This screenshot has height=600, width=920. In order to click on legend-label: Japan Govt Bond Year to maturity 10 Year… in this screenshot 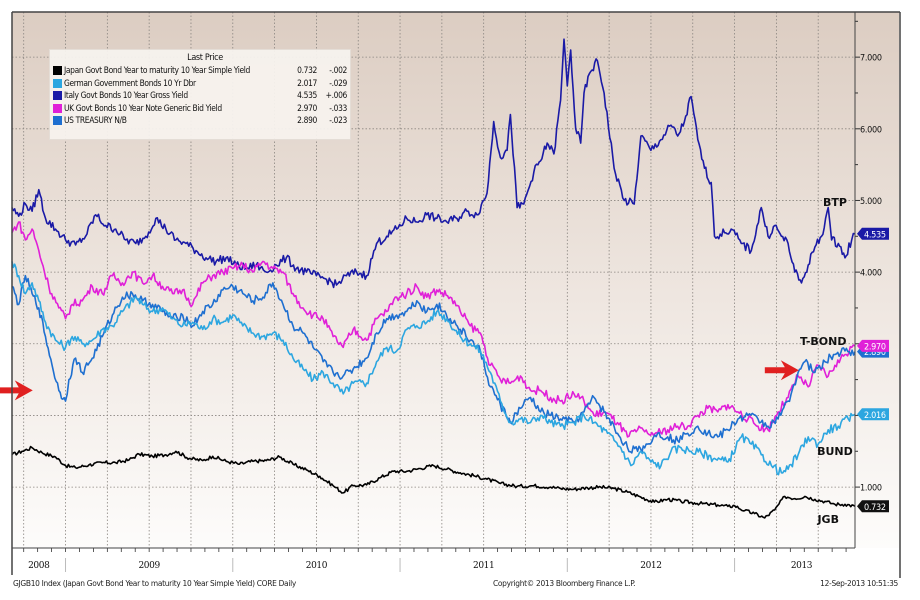, I will do `click(157, 70)`.